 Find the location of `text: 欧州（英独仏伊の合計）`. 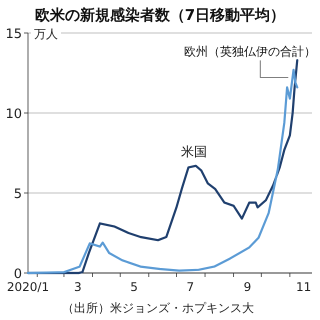

text: 欧州（英独仏伊の合計） is located at coordinates (250, 51).